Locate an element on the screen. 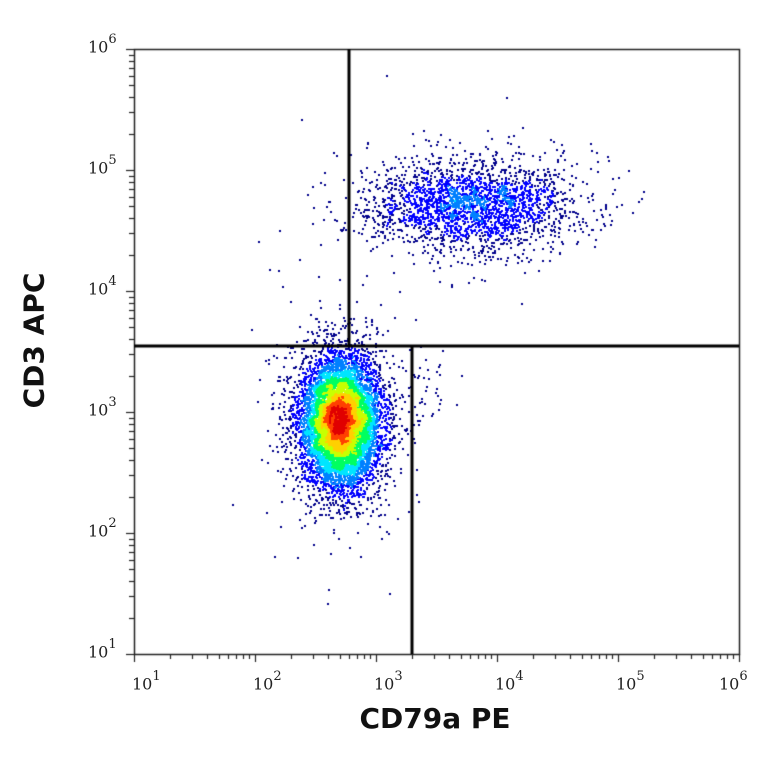 The height and width of the screenshot is (764, 764). y-tick-label: 10³ is located at coordinates (102, 407).